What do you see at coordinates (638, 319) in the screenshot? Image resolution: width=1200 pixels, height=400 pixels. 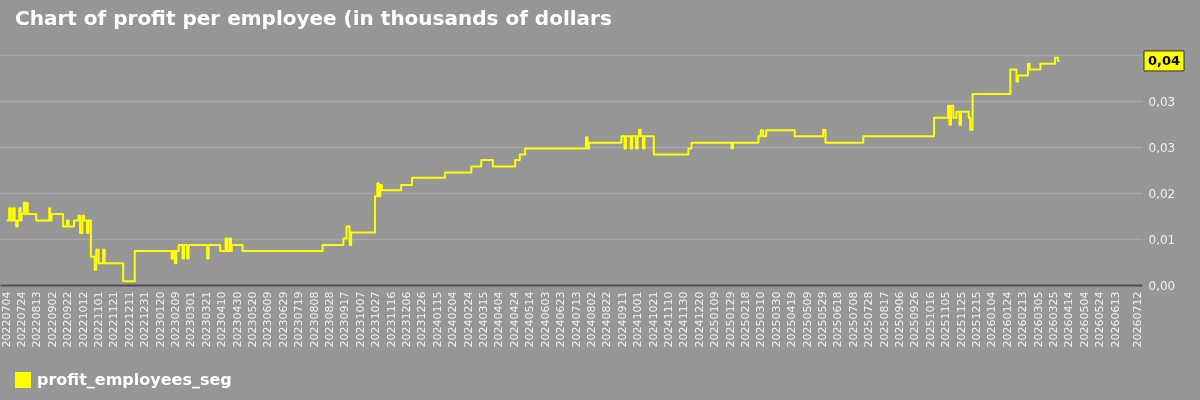 I see `x-tick-label: 20241001` at bounding box center [638, 319].